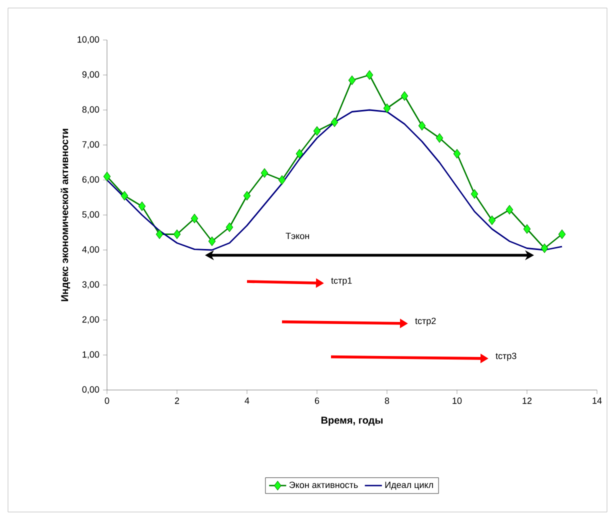  What do you see at coordinates (91, 215) in the screenshot?
I see `y-tick-label: 5,00` at bounding box center [91, 215].